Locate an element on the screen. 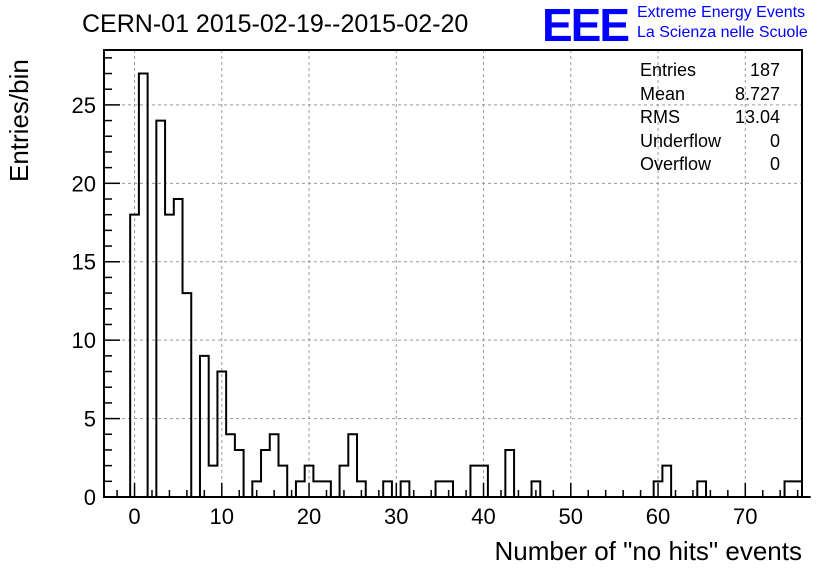  stats-row-mean: Mean 8.727 is located at coordinates (710, 95).